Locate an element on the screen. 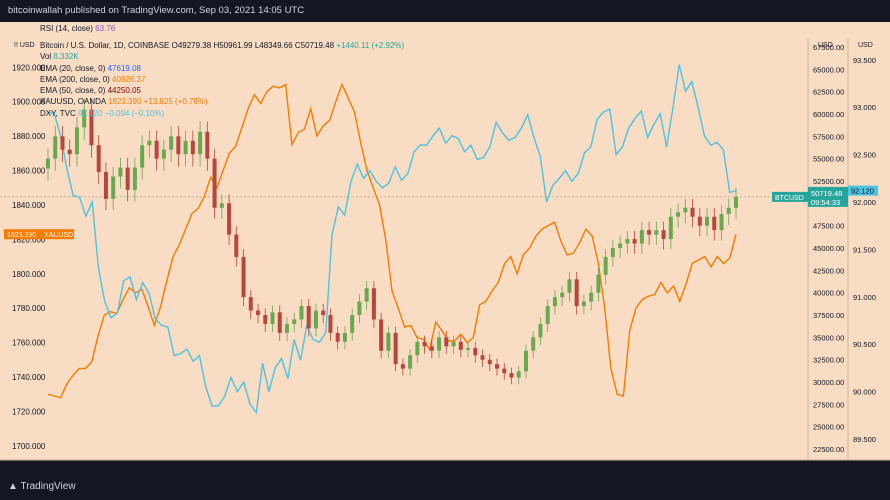 Image resolution: width=890 pixels, height=500 pixels. dxy-axis-tick: 92.500 is located at coordinates (864, 155).